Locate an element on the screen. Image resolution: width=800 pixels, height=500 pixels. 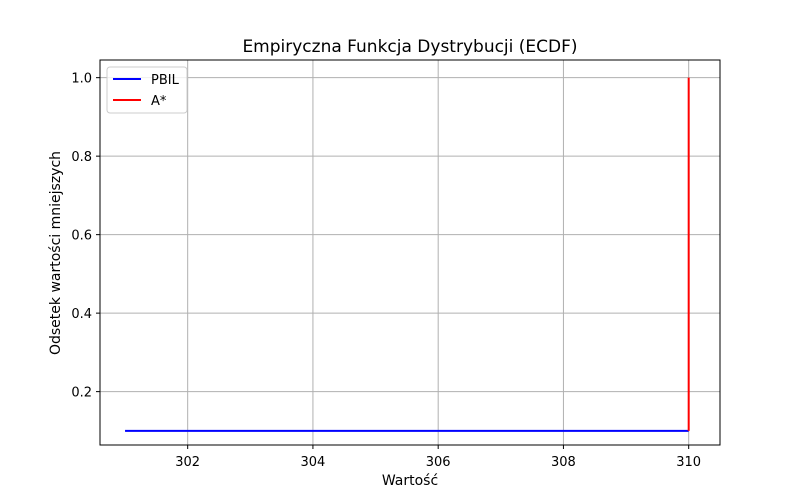
x-tick-label: 302 is located at coordinates (187, 462).